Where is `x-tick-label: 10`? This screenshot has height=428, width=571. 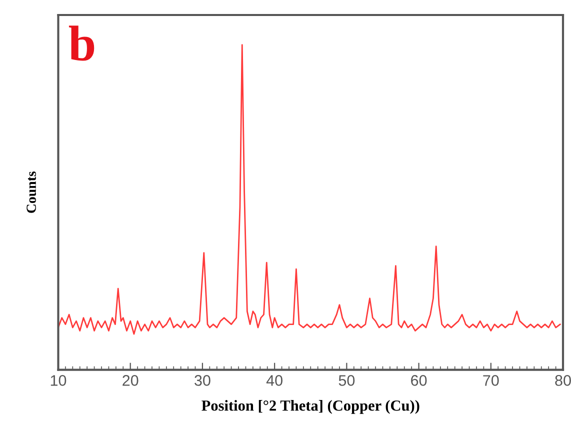 x-tick-label: 10 is located at coordinates (58, 380).